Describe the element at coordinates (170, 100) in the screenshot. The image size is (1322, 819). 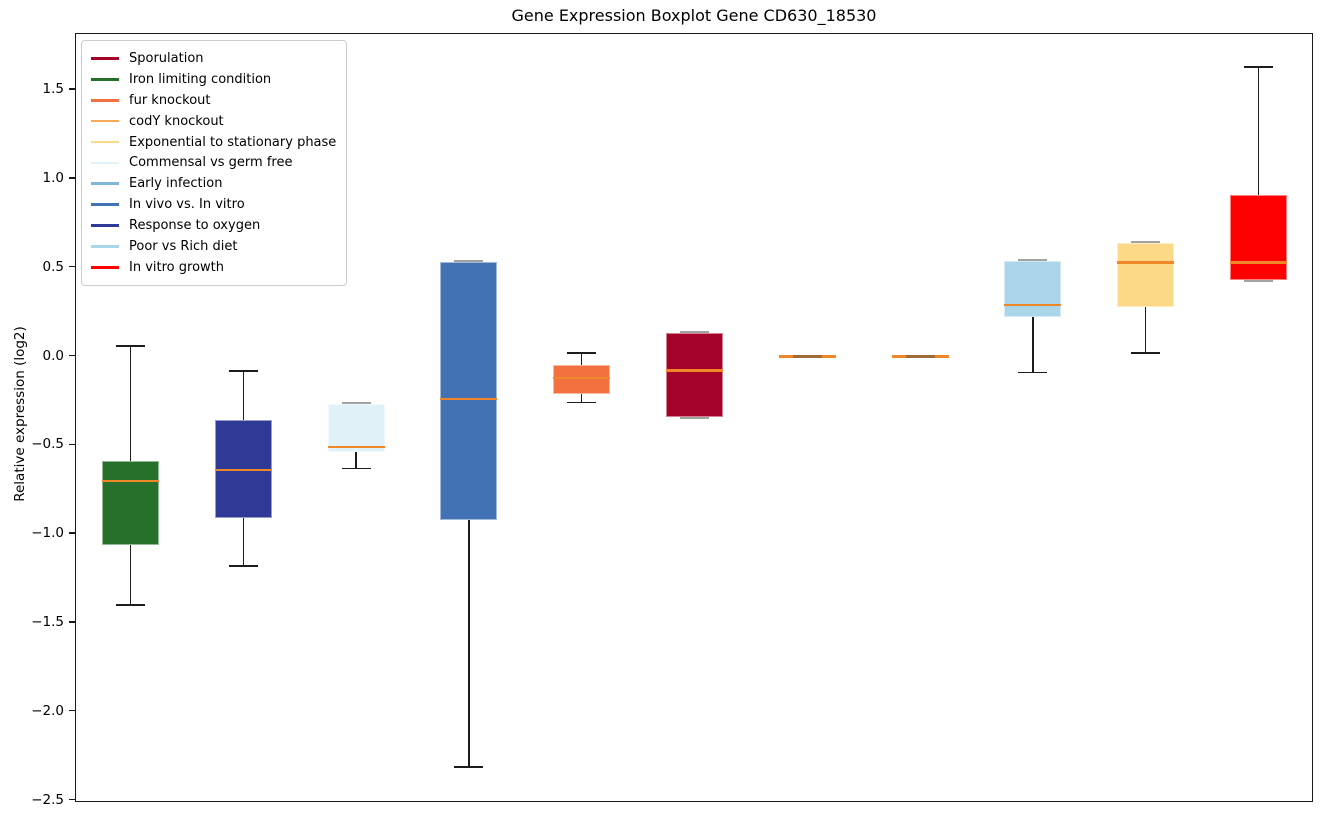
I see `legend-item-label: fur knockout` at that location.